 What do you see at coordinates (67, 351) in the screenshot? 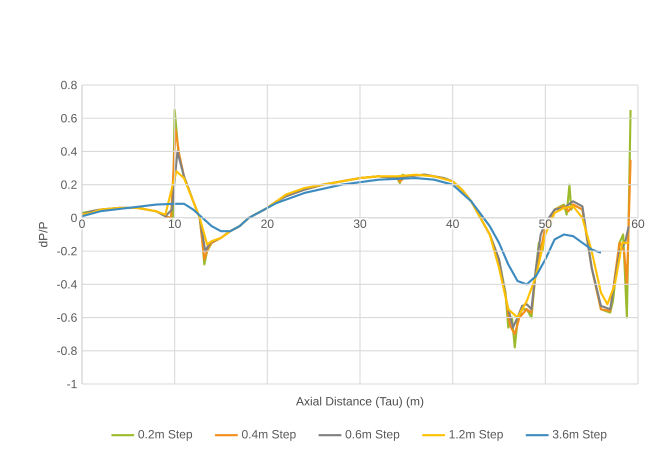
I see `y-tick-label: -0.8` at bounding box center [67, 351].